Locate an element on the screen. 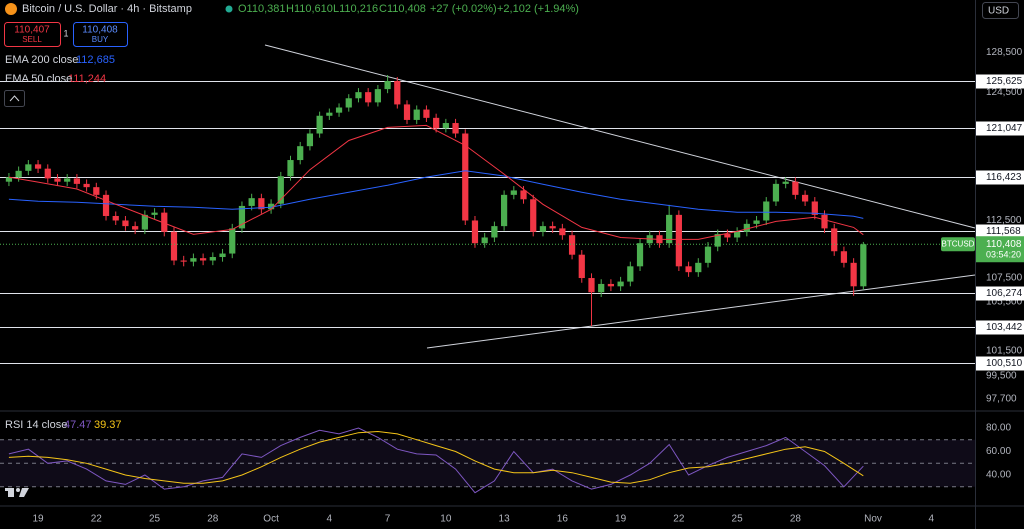 This screenshot has width=1024, height=529. sell-label: SELL is located at coordinates (32, 39).